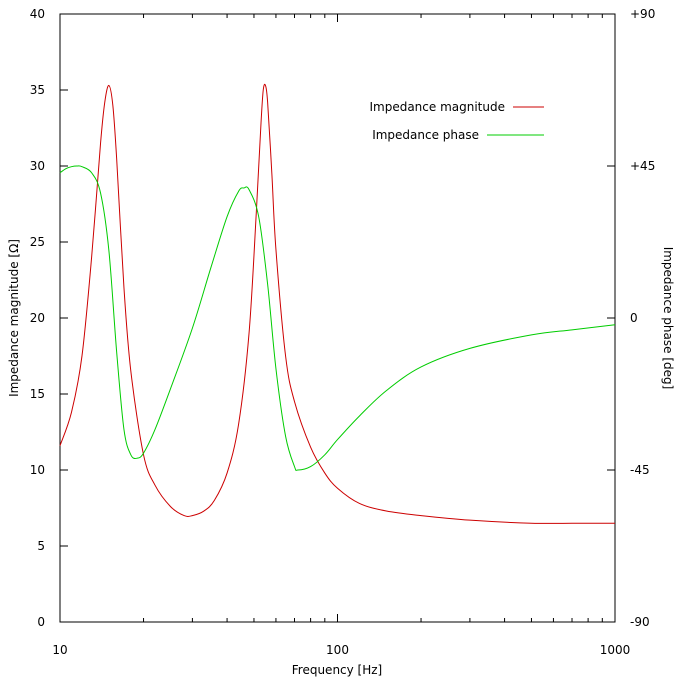 This screenshot has height=688, width=688. What do you see at coordinates (41, 546) in the screenshot?
I see `y-left-tick-label: 5` at bounding box center [41, 546].